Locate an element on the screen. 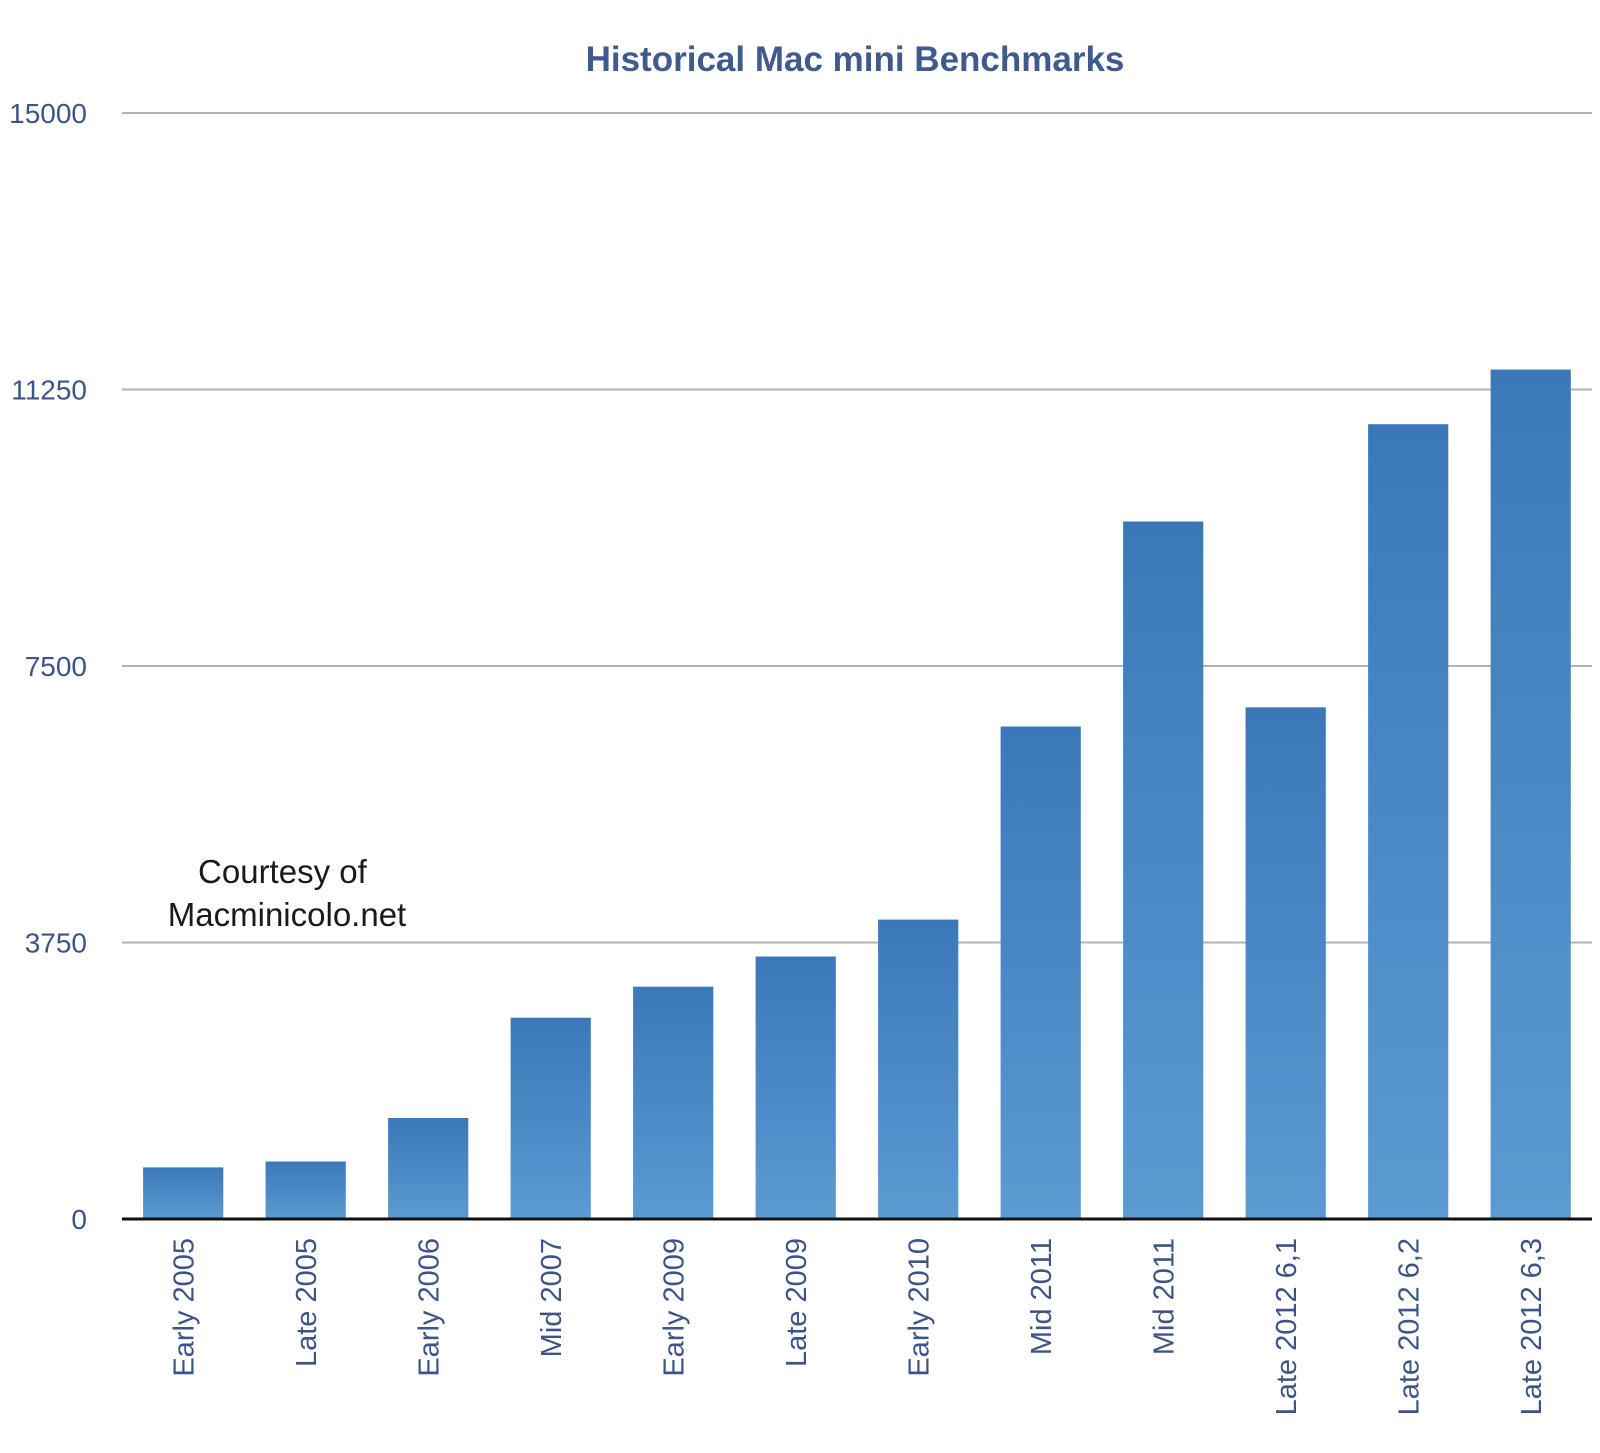  x-tick-label: Late 2012 6,3 is located at coordinates (1532, 1326).